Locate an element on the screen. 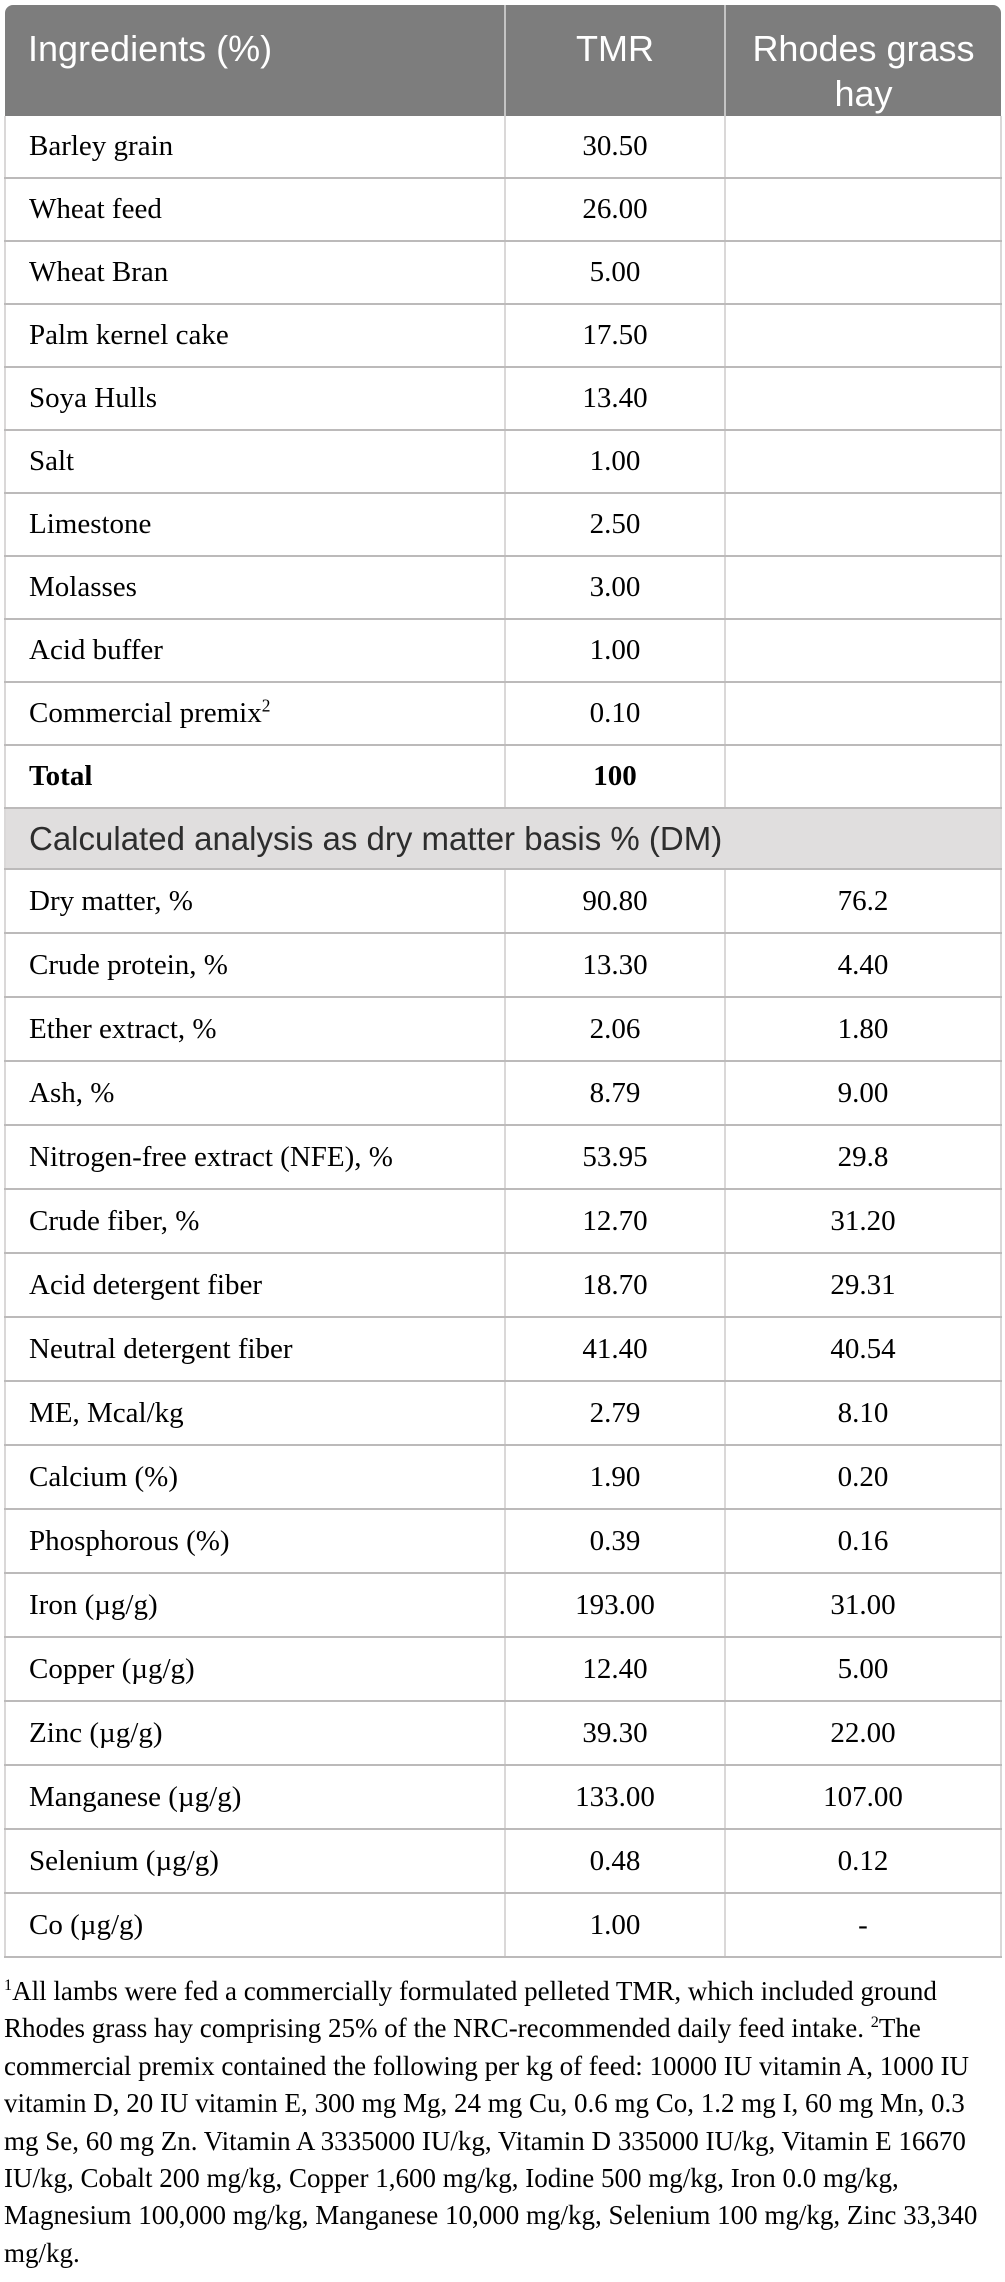 The image size is (1005, 2282). tmr-value: 12.40 is located at coordinates (614, 1669).